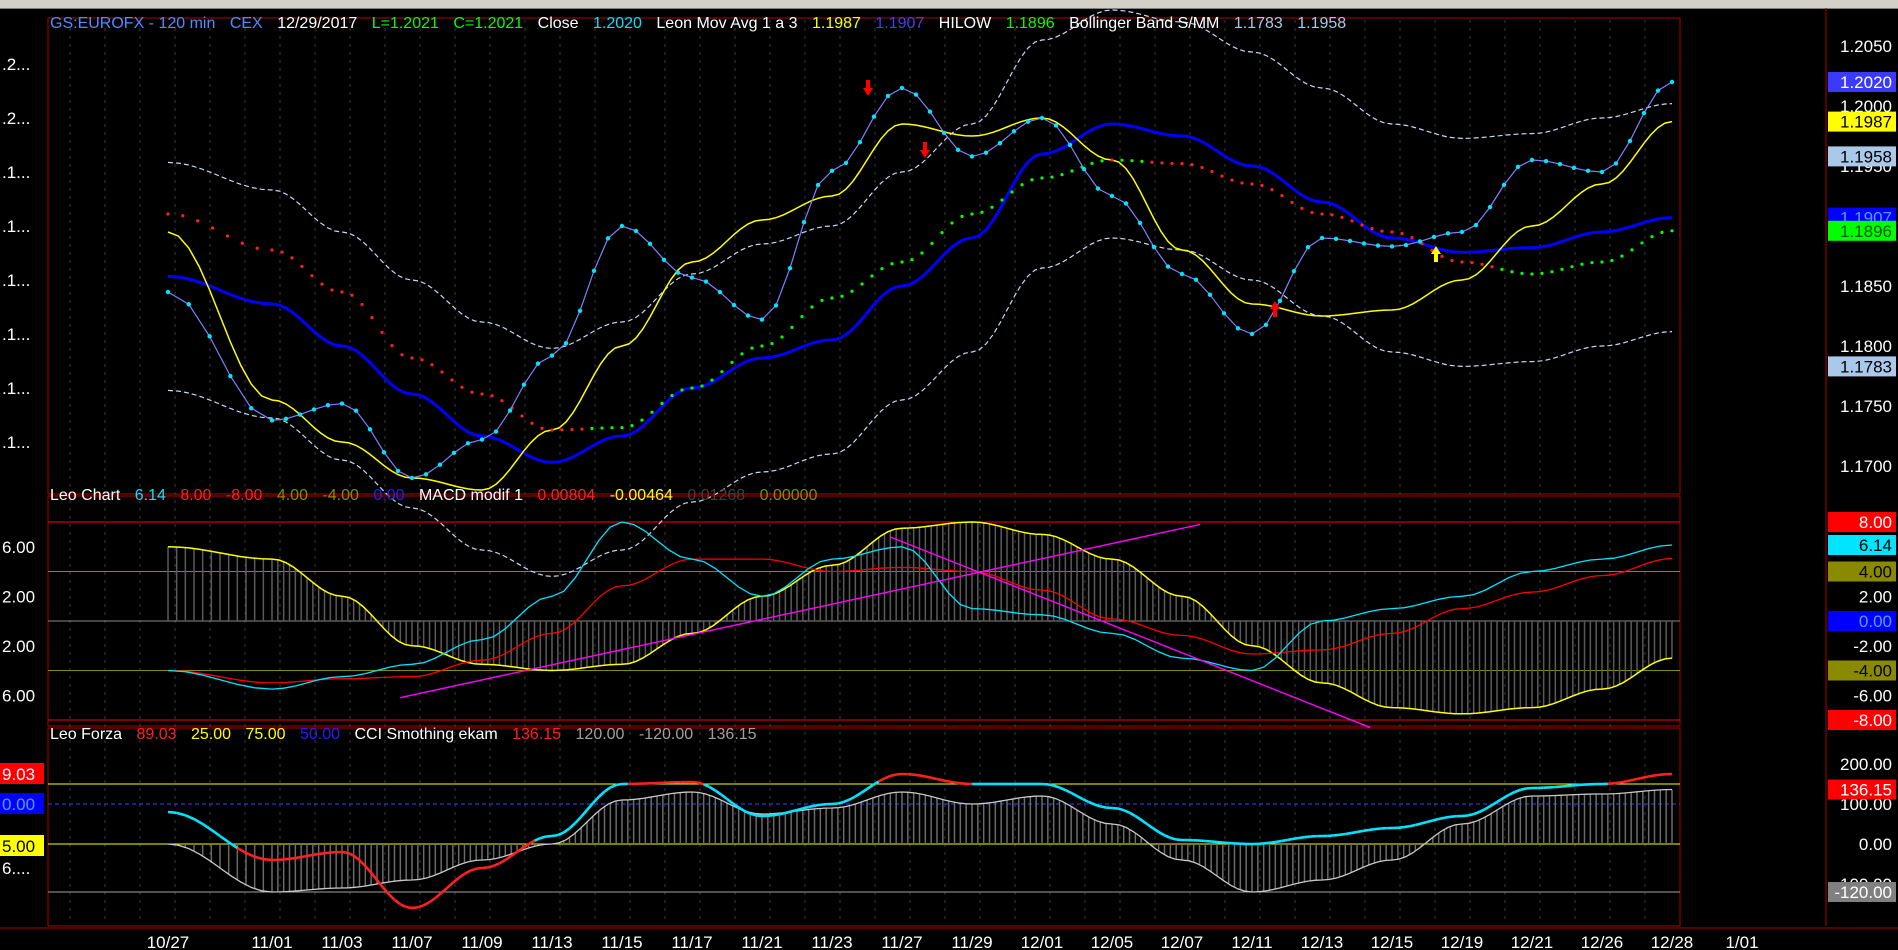 The width and height of the screenshot is (1898, 950). I want to click on symbol-label: GS:EUROFX - 120 min, so click(133, 23).